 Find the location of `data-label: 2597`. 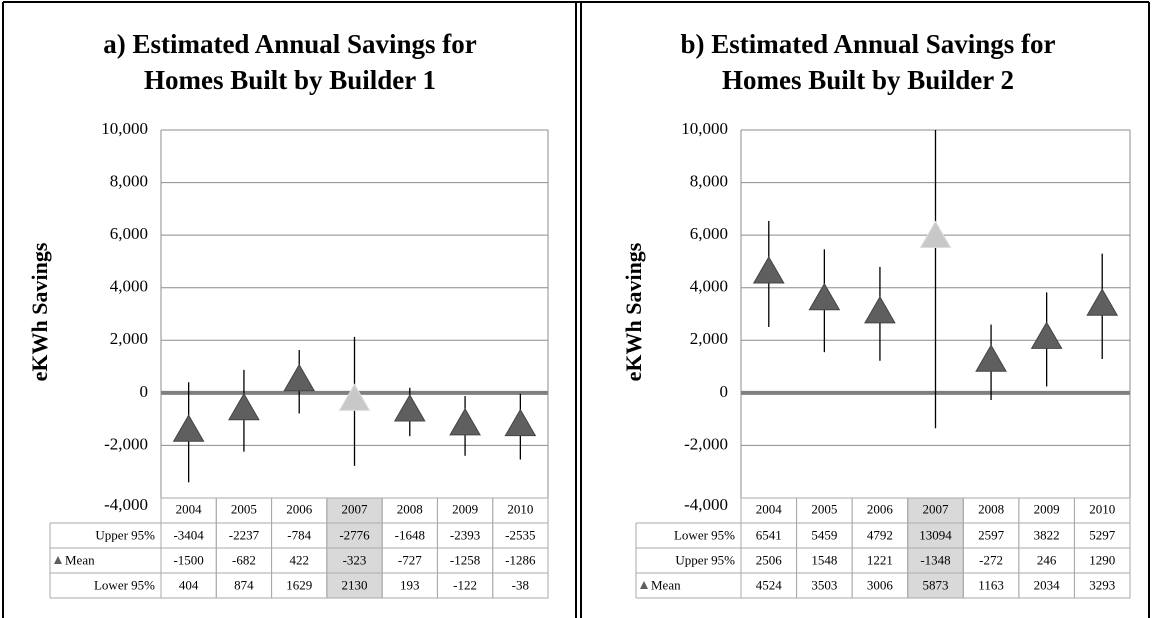

data-label: 2597 is located at coordinates (991, 534).